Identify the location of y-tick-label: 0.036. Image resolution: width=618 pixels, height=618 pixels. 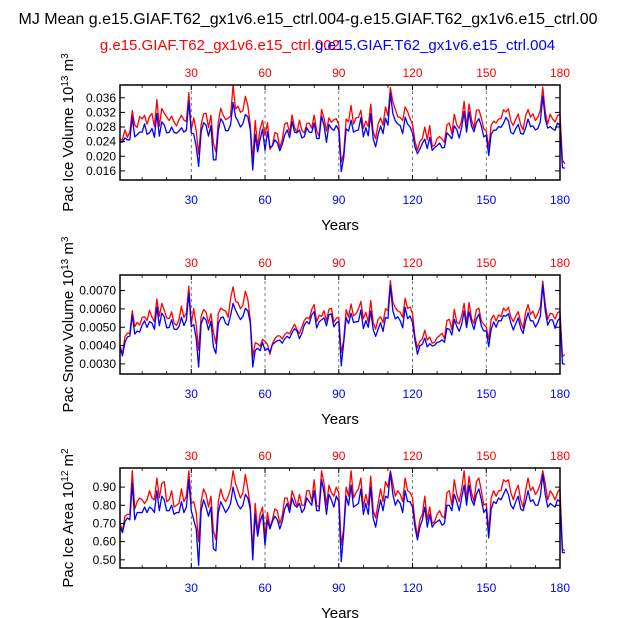
(101, 98).